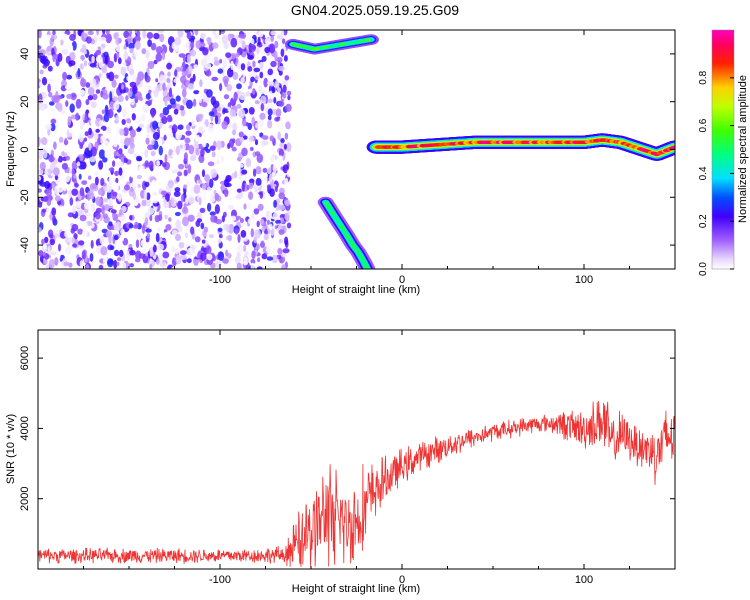  What do you see at coordinates (338, 45) in the screenshot?
I see `track-peak` at bounding box center [338, 45].